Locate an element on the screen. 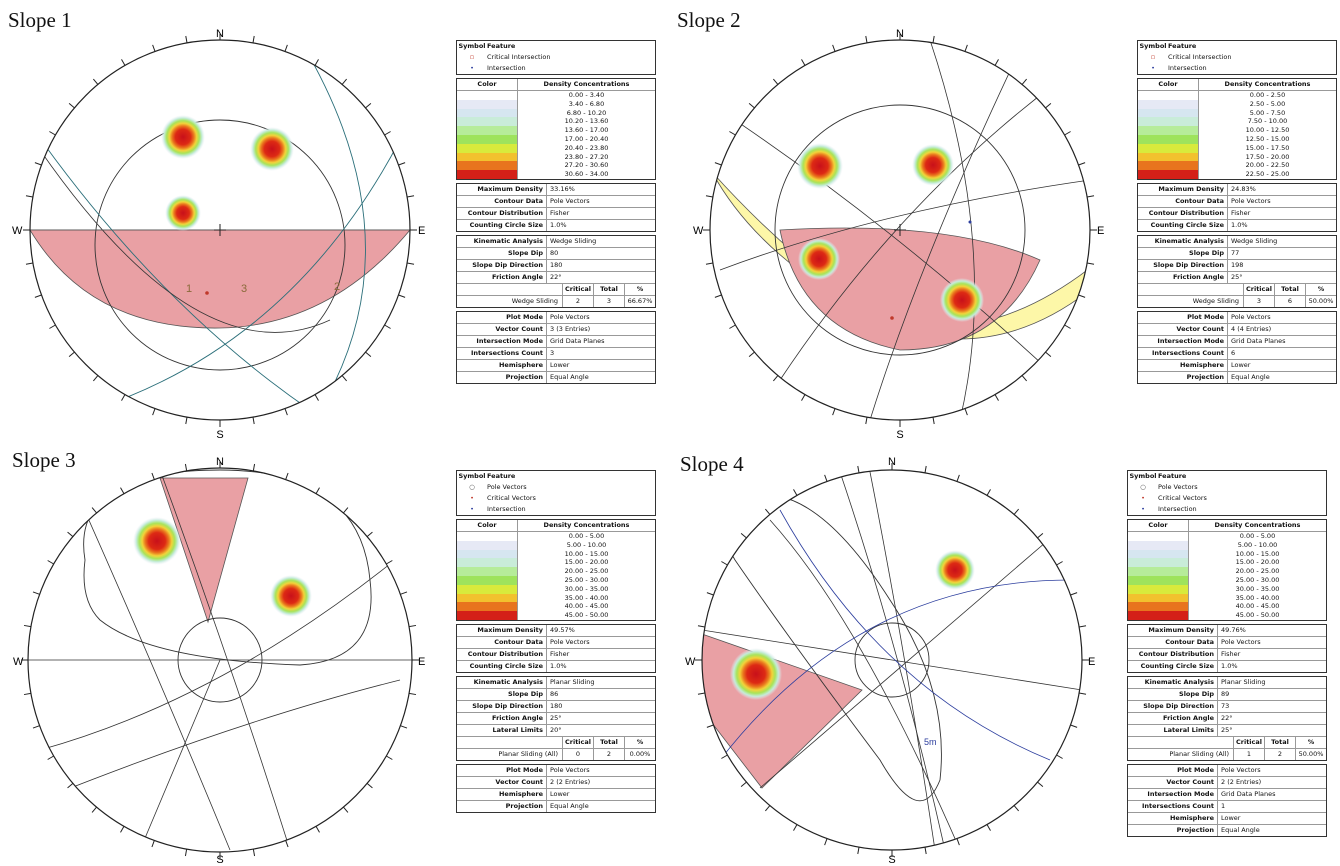  field-value: Wedge Sliding is located at coordinates (573, 240).